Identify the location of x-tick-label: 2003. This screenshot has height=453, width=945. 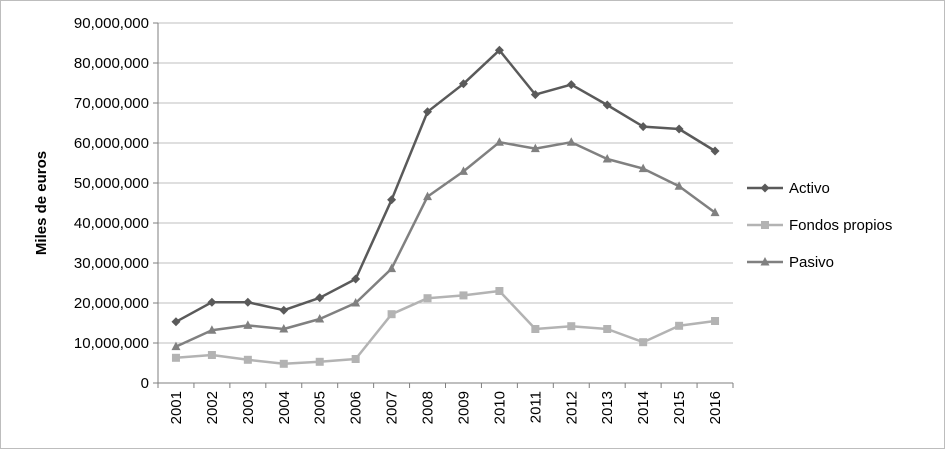
(248, 407).